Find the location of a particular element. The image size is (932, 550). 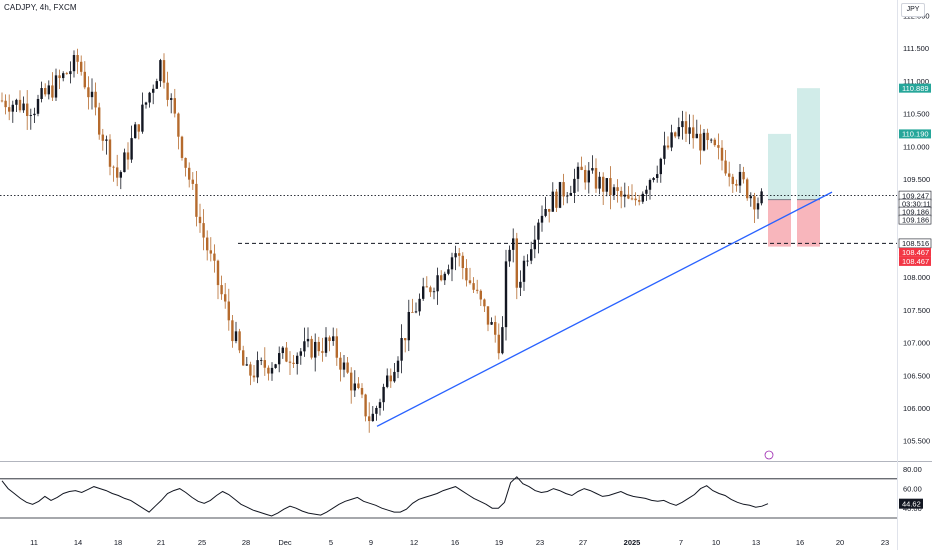

rsi-tick-label: 40.00 is located at coordinates (912, 508).